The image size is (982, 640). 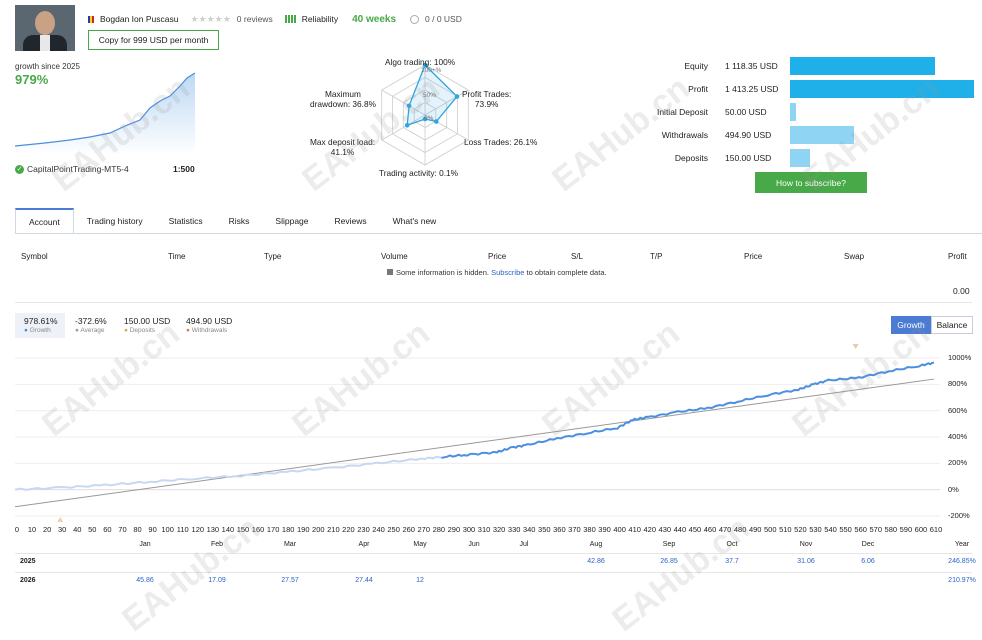 I want to click on row-divider, so click(x=493, y=553).